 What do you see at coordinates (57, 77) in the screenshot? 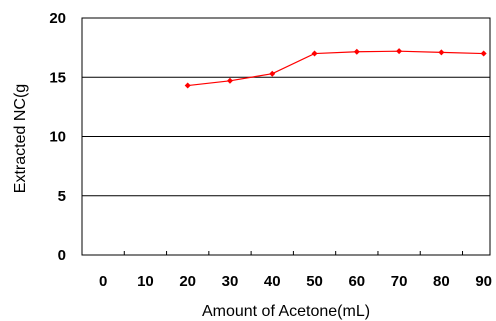
I see `y-tick-label: 15` at bounding box center [57, 77].